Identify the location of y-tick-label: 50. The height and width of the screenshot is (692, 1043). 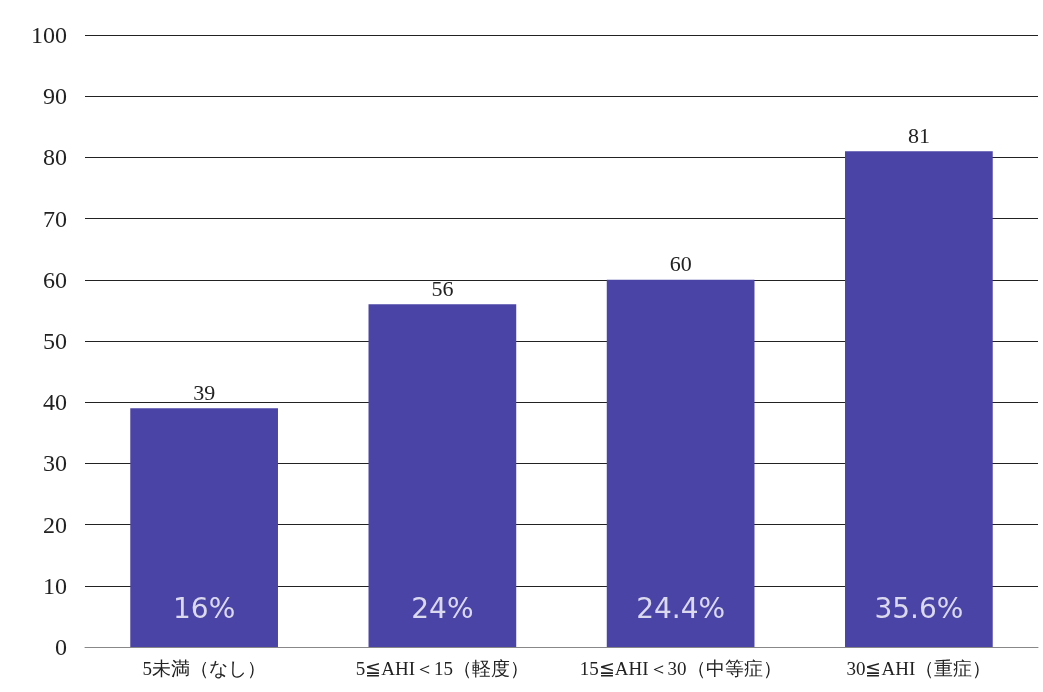
(55, 341).